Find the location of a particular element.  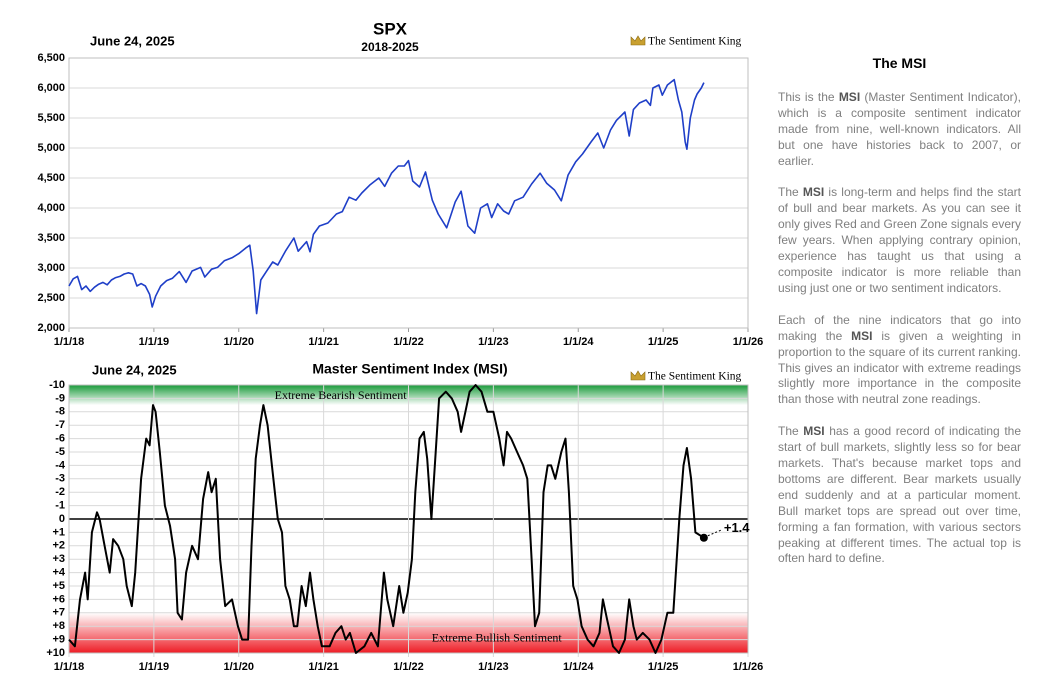

y-tick-label: -1 is located at coordinates (60, 506).